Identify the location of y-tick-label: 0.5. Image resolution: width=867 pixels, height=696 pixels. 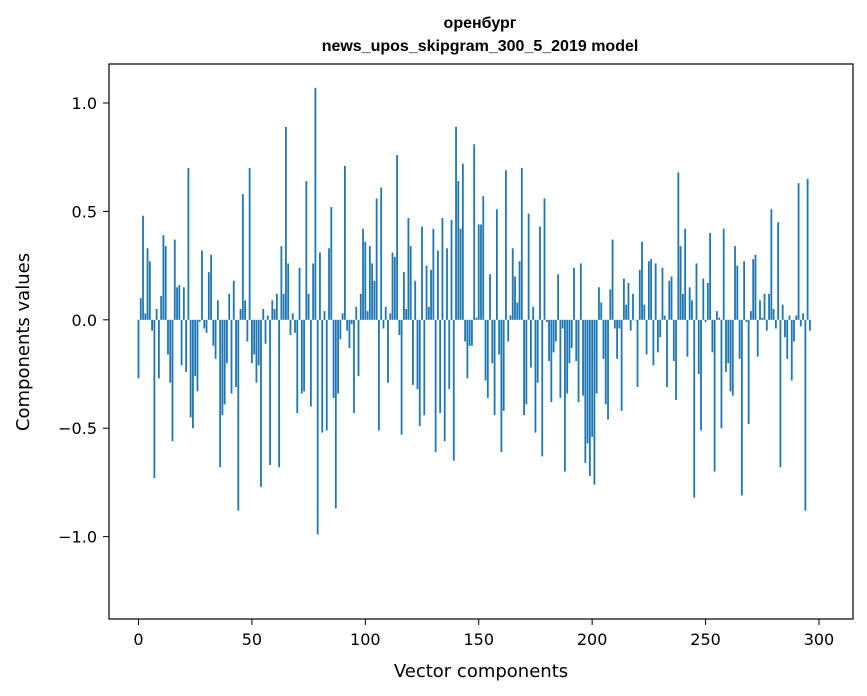
(84, 211).